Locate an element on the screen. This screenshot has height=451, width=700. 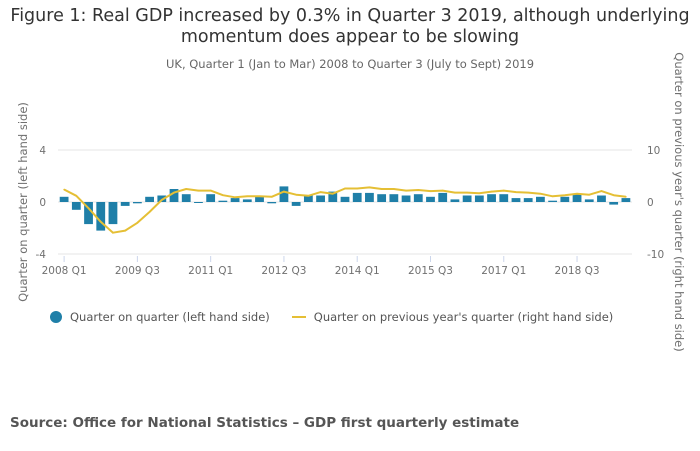
y-right-tick-label: 10 is located at coordinates (653, 151).